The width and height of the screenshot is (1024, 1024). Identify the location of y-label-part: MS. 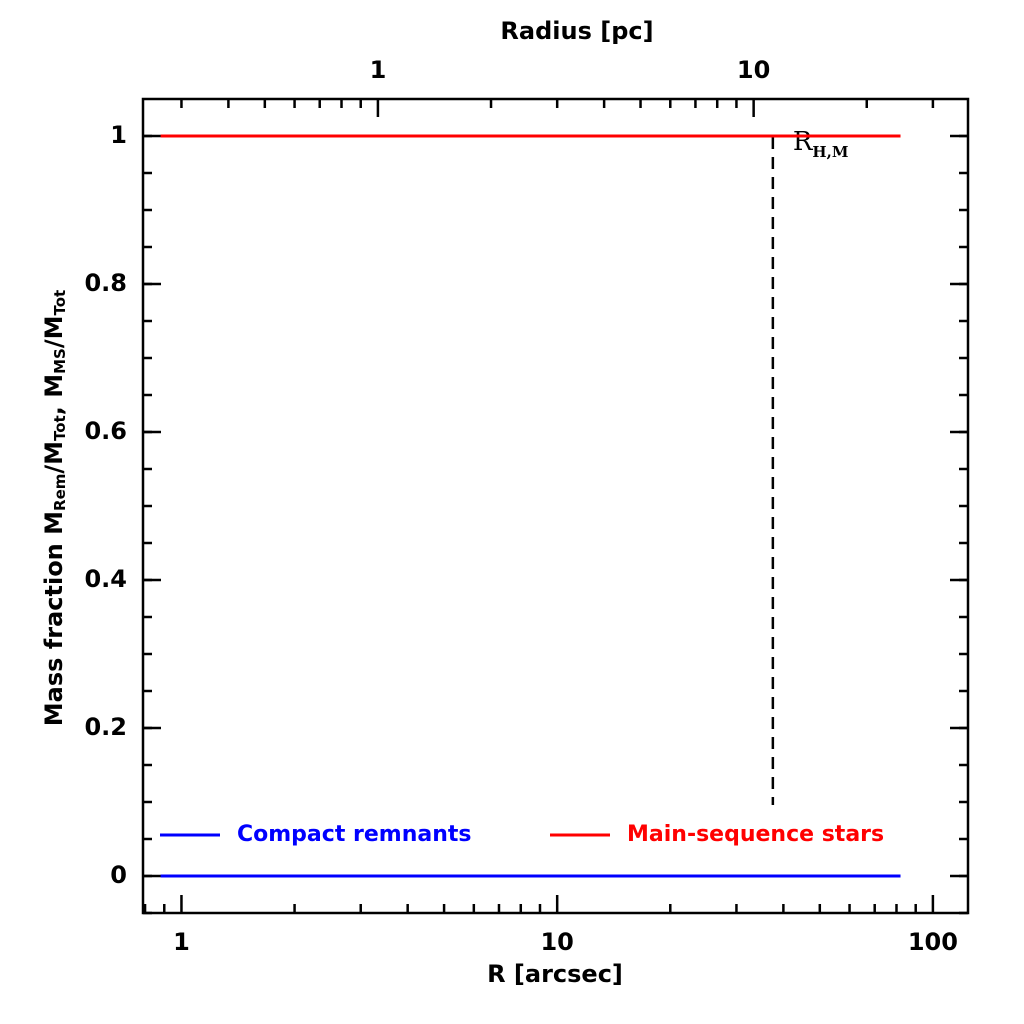
(60, 361).